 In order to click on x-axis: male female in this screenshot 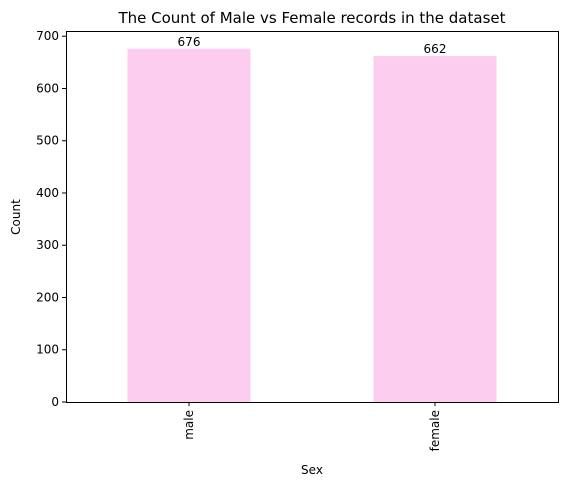, I will do `click(312, 426)`.